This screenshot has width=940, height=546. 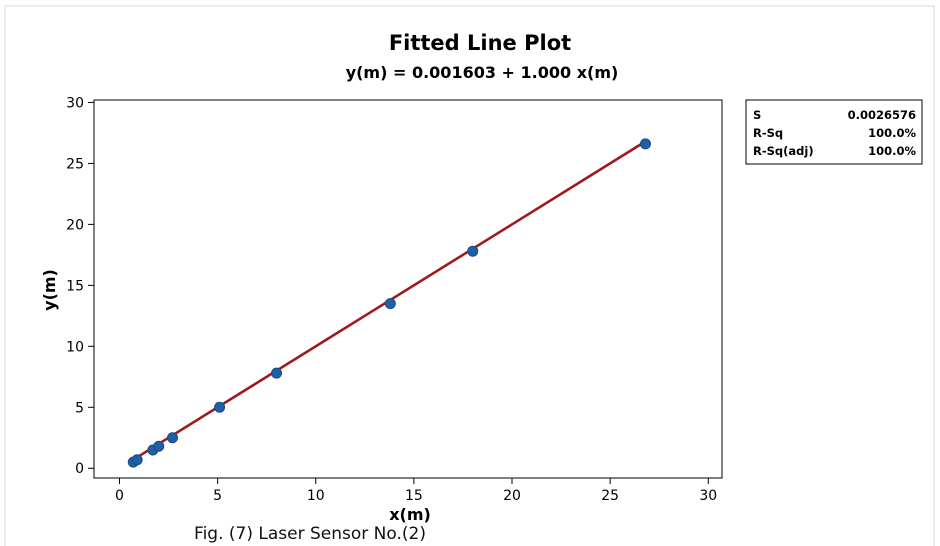 What do you see at coordinates (49, 290) in the screenshot?
I see `y-axis-label: y(m)` at bounding box center [49, 290].